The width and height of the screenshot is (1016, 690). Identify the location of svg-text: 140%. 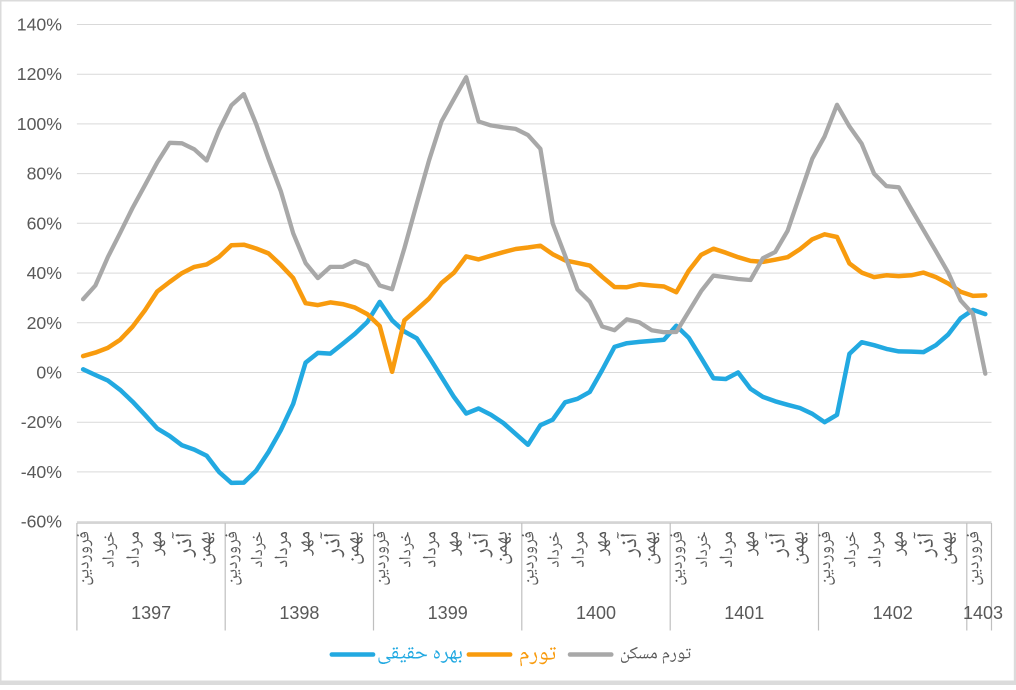
(40, 25).